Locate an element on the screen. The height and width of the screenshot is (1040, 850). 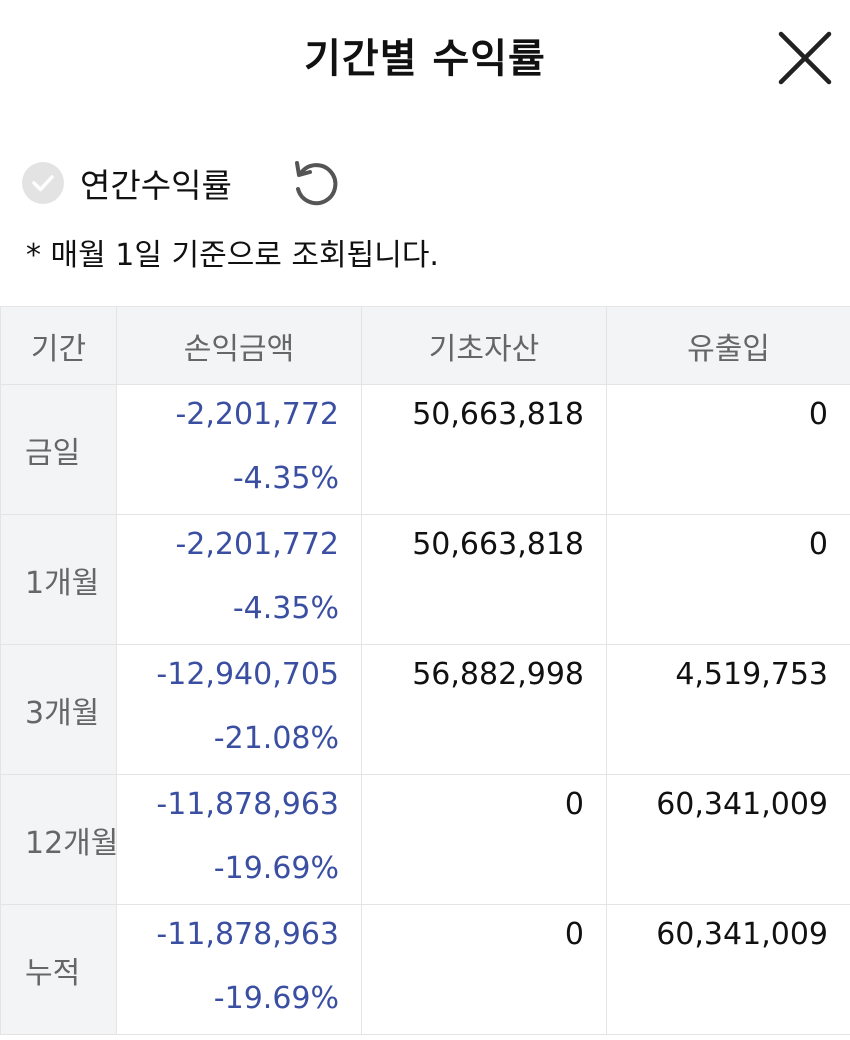
close-button is located at coordinates (805, 58).